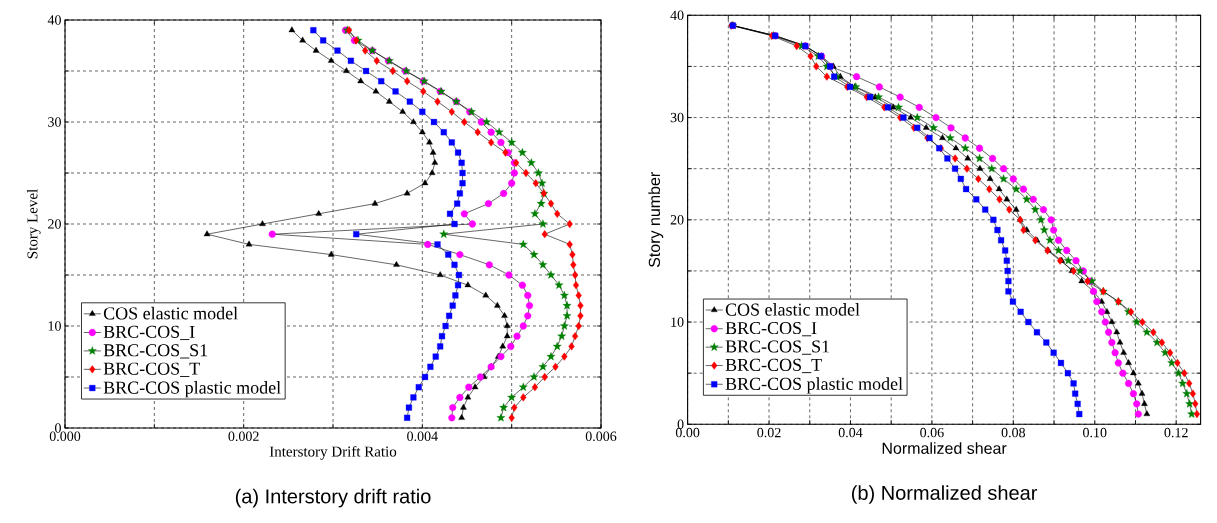  What do you see at coordinates (243, 436) in the screenshot?
I see `x-tick-label: 0.002` at bounding box center [243, 436].